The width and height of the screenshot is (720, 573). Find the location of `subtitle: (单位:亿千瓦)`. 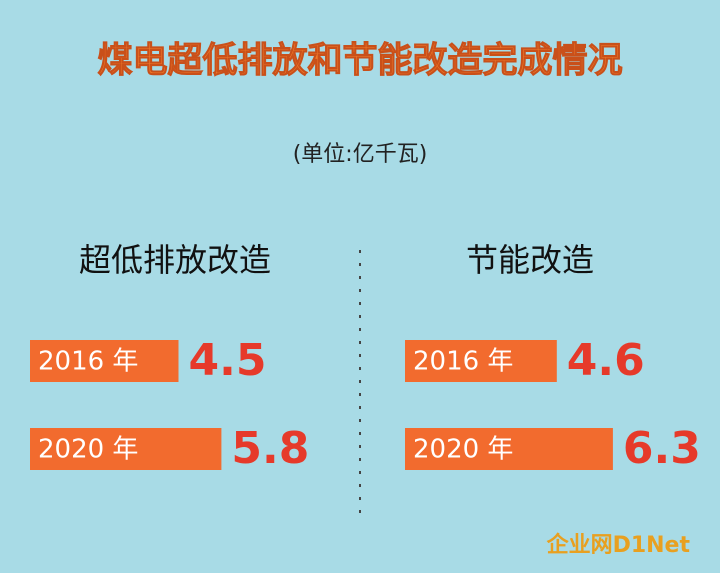

subtitle: (单位:亿千瓦) is located at coordinates (360, 154).